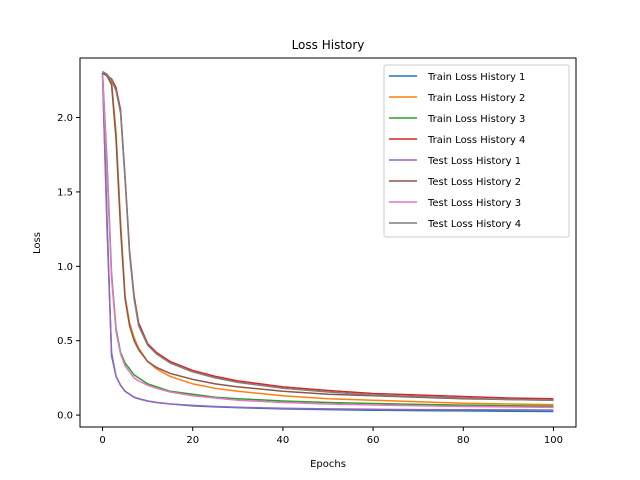 Image resolution: width=640 pixels, height=480 pixels. Describe the element at coordinates (328, 464) in the screenshot. I see `x-axis-label: Epochs` at that location.